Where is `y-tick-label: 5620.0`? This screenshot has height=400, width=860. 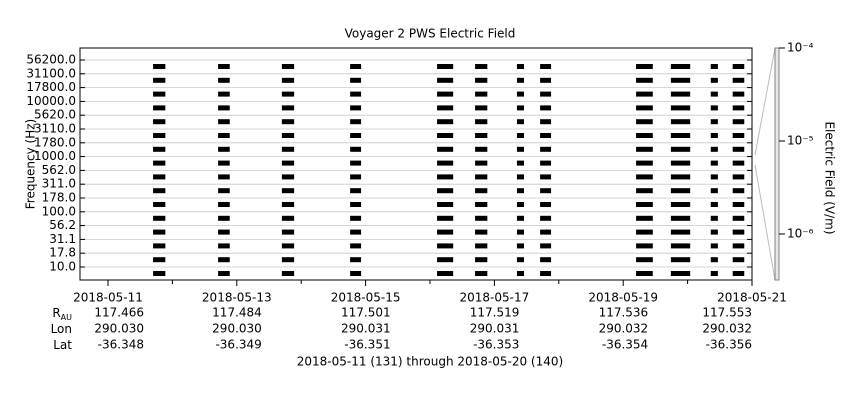 y-tick-label: 5620.0 is located at coordinates (55, 115).